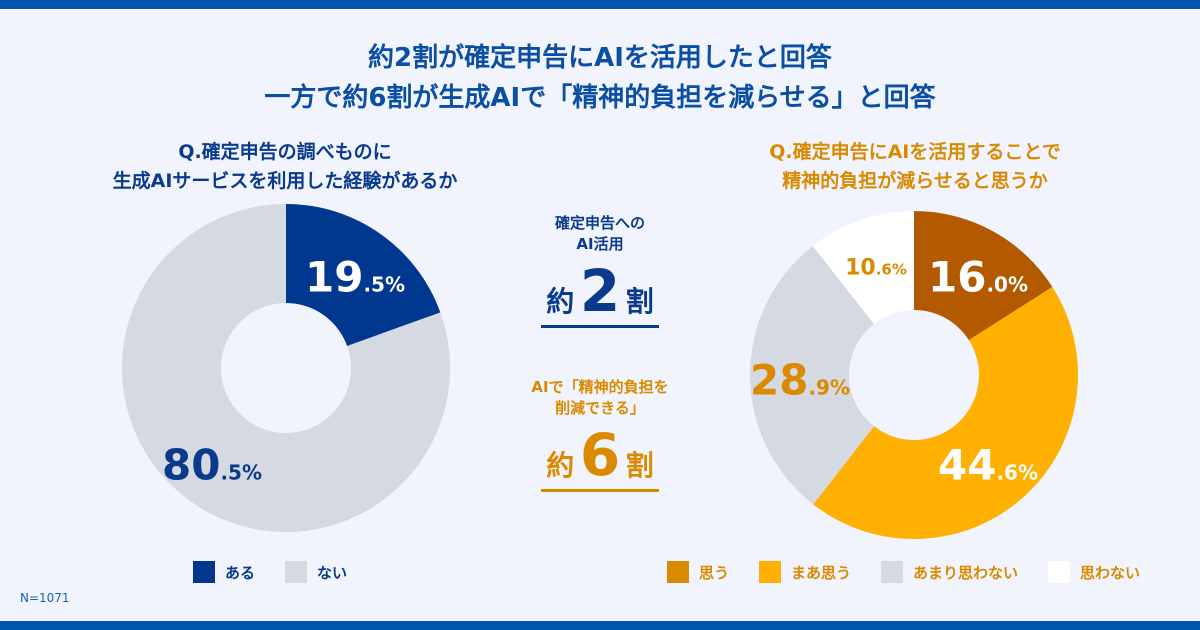 The height and width of the screenshot is (630, 1200). What do you see at coordinates (957, 277) in the screenshot?
I see `value-integer: 16` at bounding box center [957, 277].